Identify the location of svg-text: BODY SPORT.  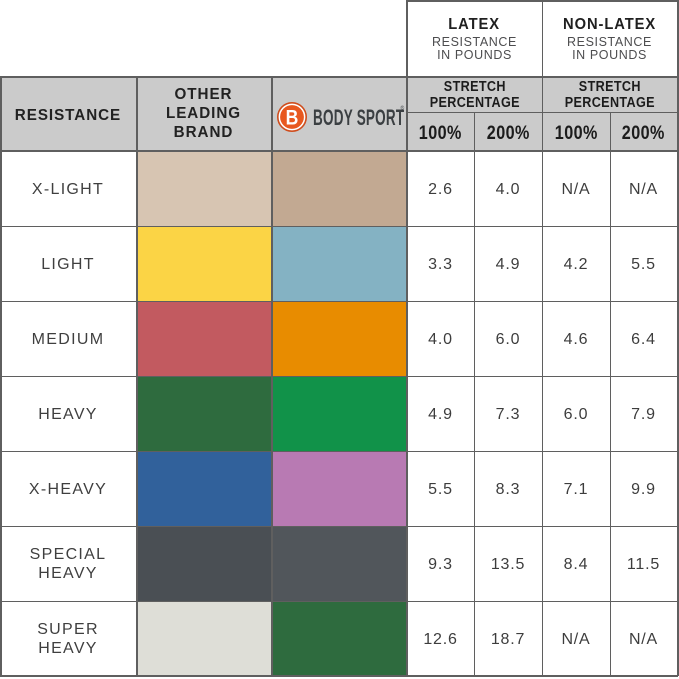
(359, 116).